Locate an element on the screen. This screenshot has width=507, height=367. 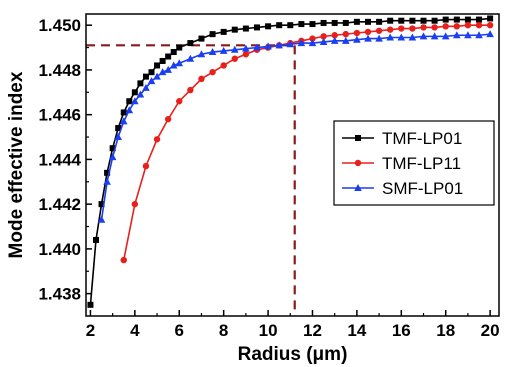
x-tick-label: 10 is located at coordinates (268, 330).